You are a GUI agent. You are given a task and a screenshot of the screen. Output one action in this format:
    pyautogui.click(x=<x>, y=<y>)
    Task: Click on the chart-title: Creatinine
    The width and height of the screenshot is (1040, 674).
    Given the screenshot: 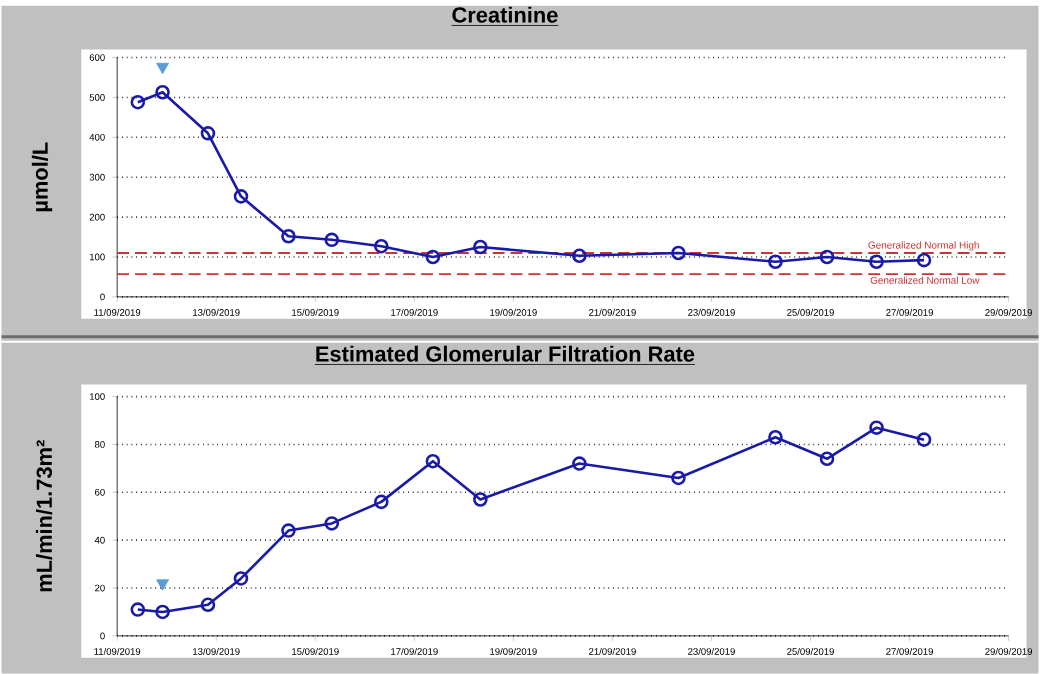 What is the action you would take?
    pyautogui.click(x=505, y=14)
    